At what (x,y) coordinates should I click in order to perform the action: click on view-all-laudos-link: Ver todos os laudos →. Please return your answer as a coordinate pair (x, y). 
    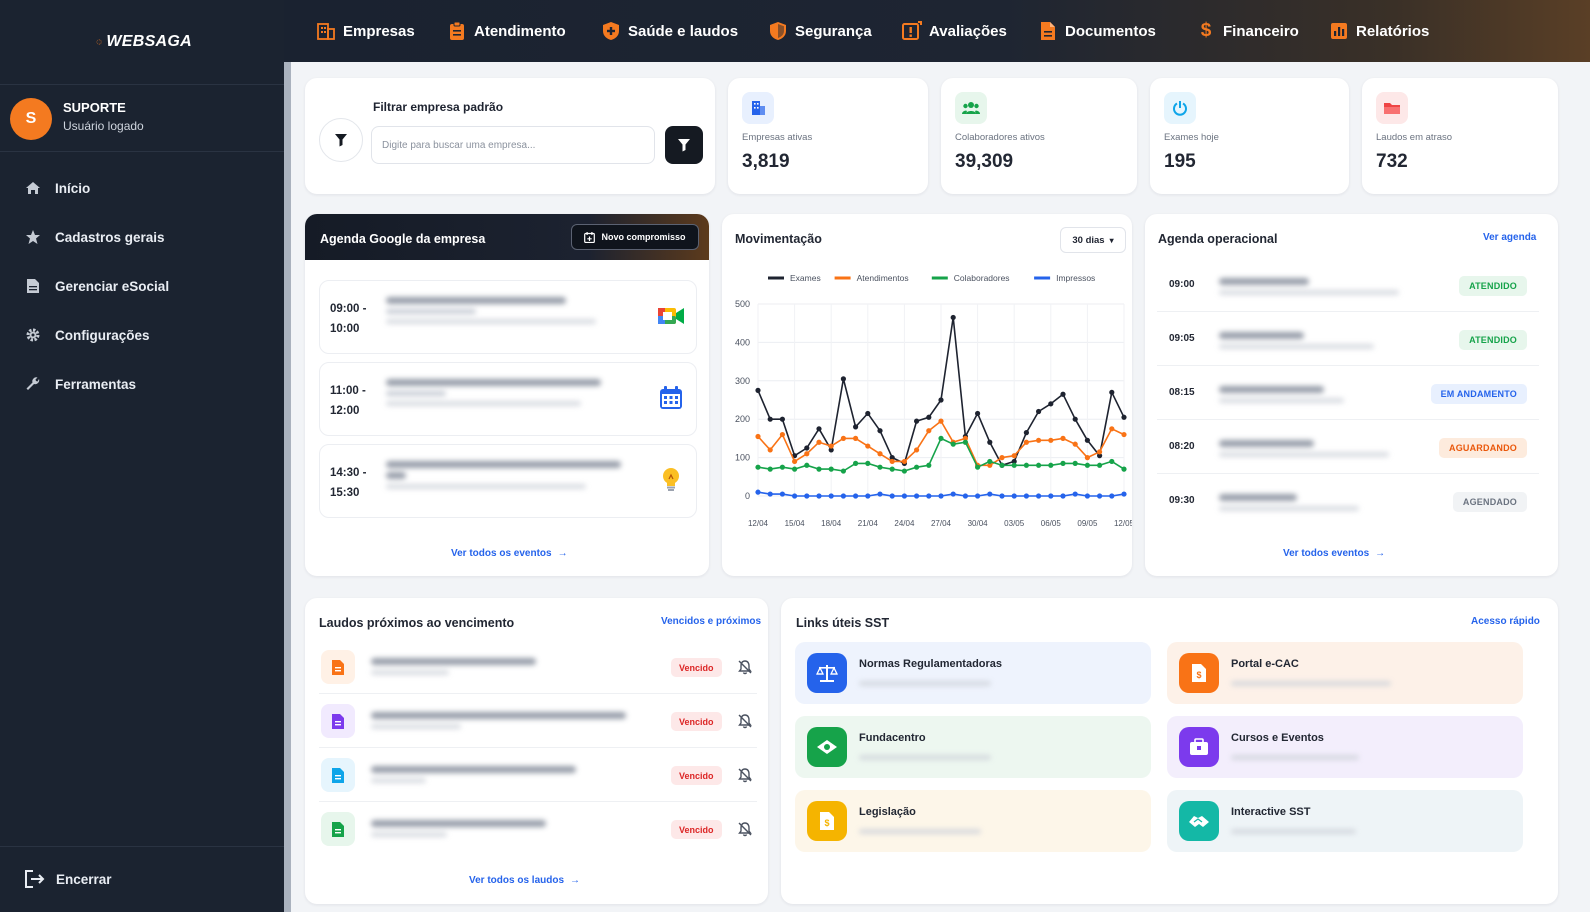
    Looking at the image, I should click on (524, 880).